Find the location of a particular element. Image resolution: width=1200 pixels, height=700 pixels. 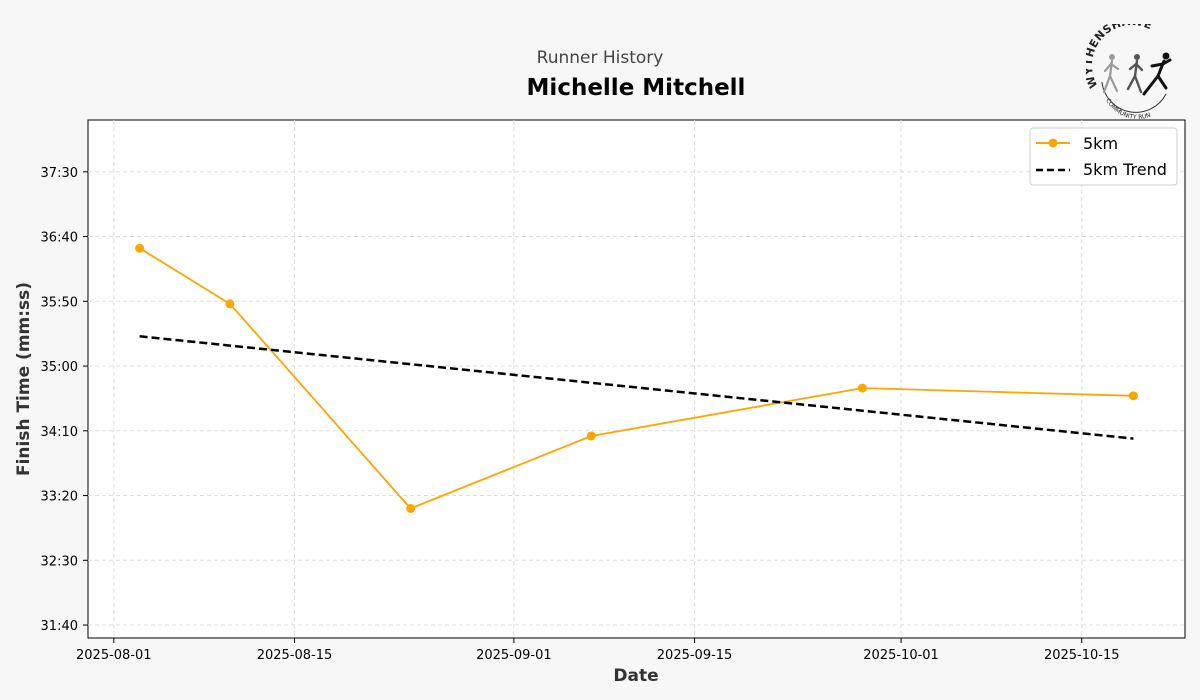

y-axis-ticks: 31:40 32:30 33:20 34:10 35:00 35:50 36:40 37:30 is located at coordinates (64, 400).